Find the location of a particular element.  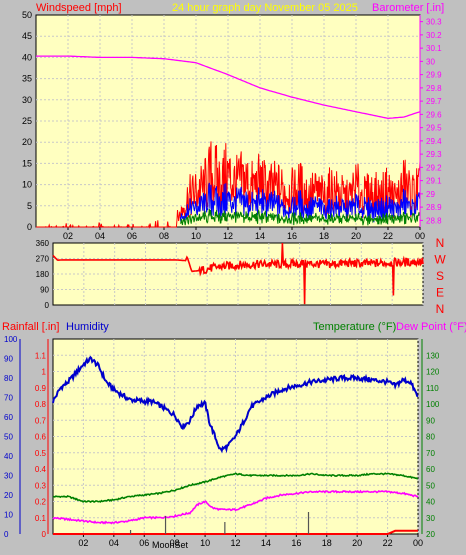

temp-x-tick-label: 14 is located at coordinates (266, 543).